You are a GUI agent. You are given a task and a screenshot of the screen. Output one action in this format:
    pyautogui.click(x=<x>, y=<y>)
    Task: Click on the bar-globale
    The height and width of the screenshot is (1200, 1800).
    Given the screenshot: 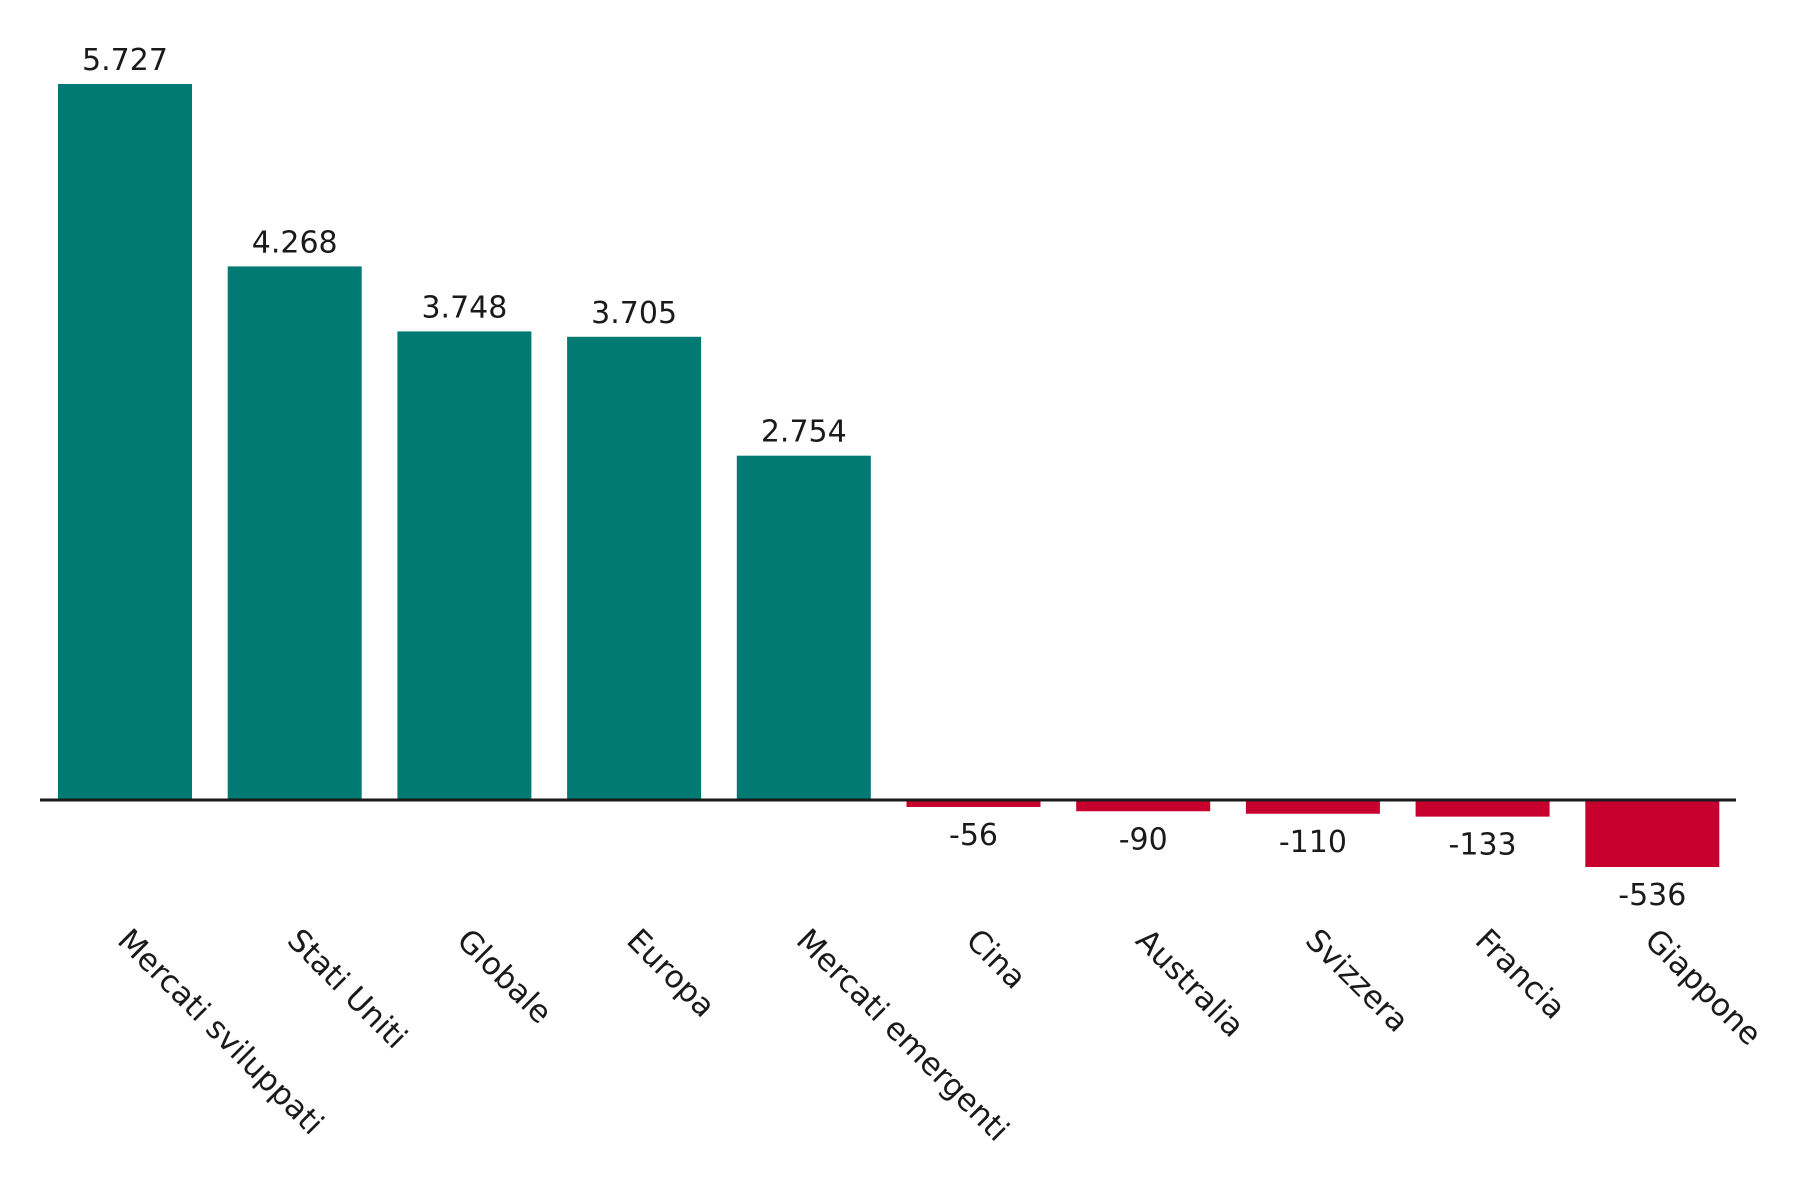 What is the action you would take?
    pyautogui.click(x=464, y=565)
    